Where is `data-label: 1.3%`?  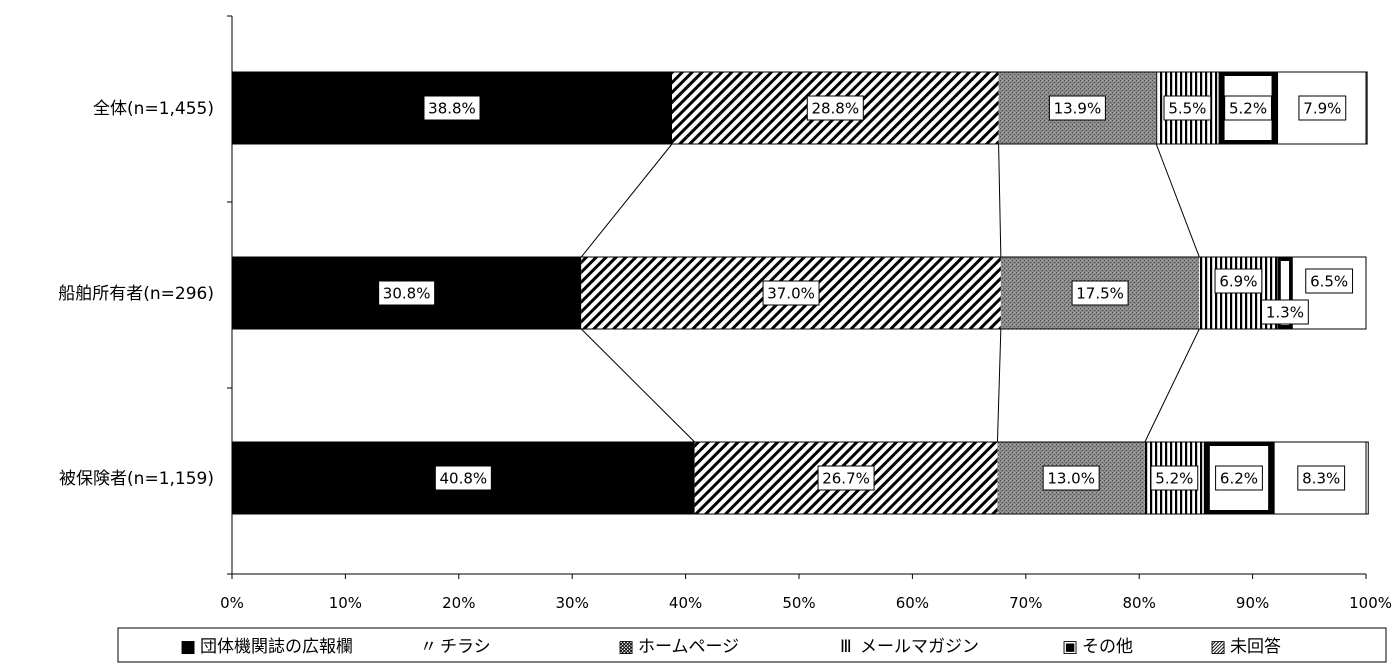 data-label: 1.3% is located at coordinates (1285, 313).